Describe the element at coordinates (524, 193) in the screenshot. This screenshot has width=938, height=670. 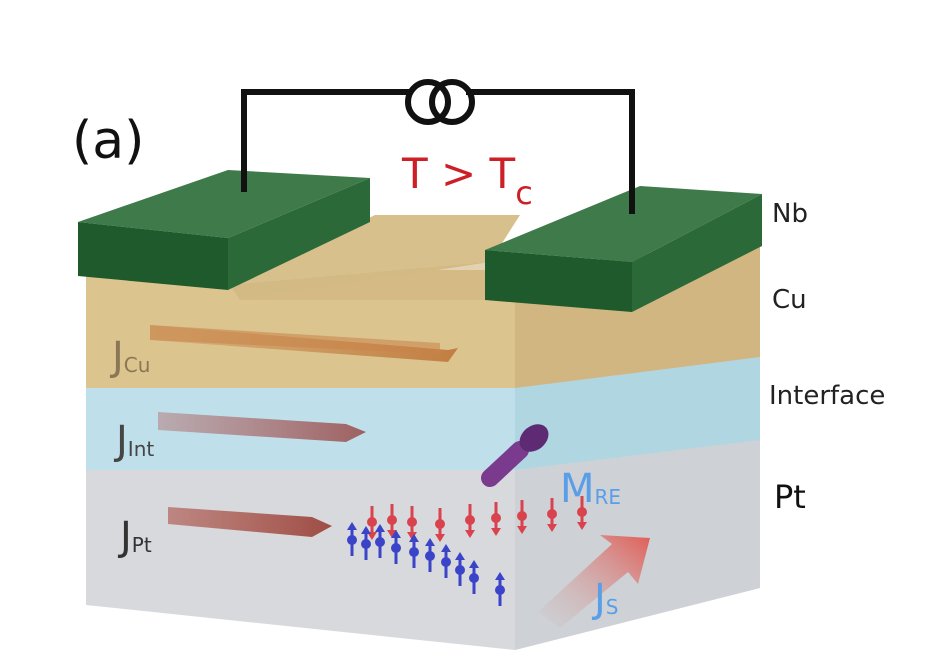
I see `condition-sub: c` at that location.